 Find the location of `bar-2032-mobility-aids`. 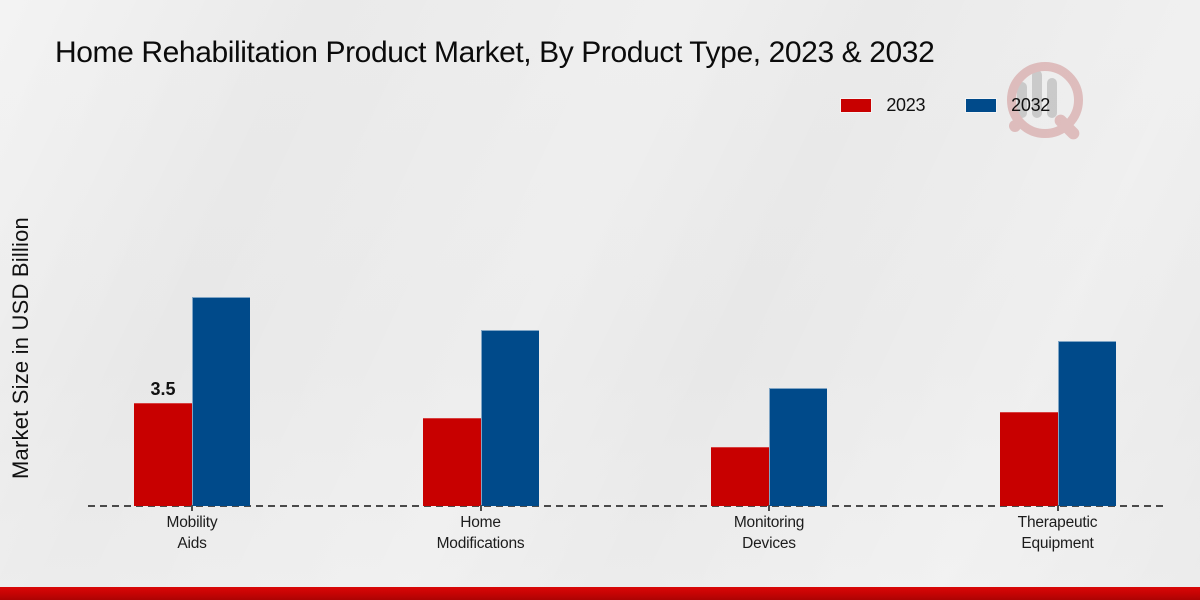

bar-2032-mobility-aids is located at coordinates (221, 401).